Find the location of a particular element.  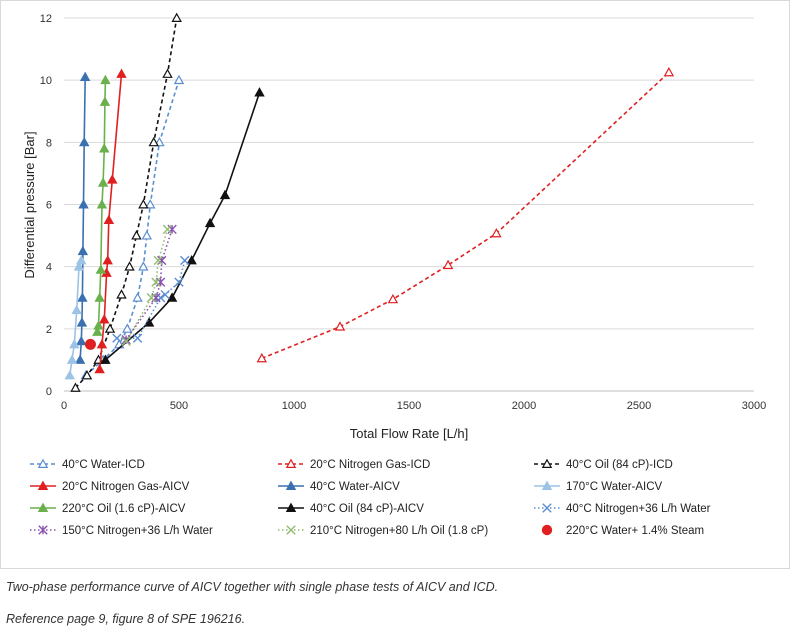

y-tick-label: 6 is located at coordinates (49, 206).